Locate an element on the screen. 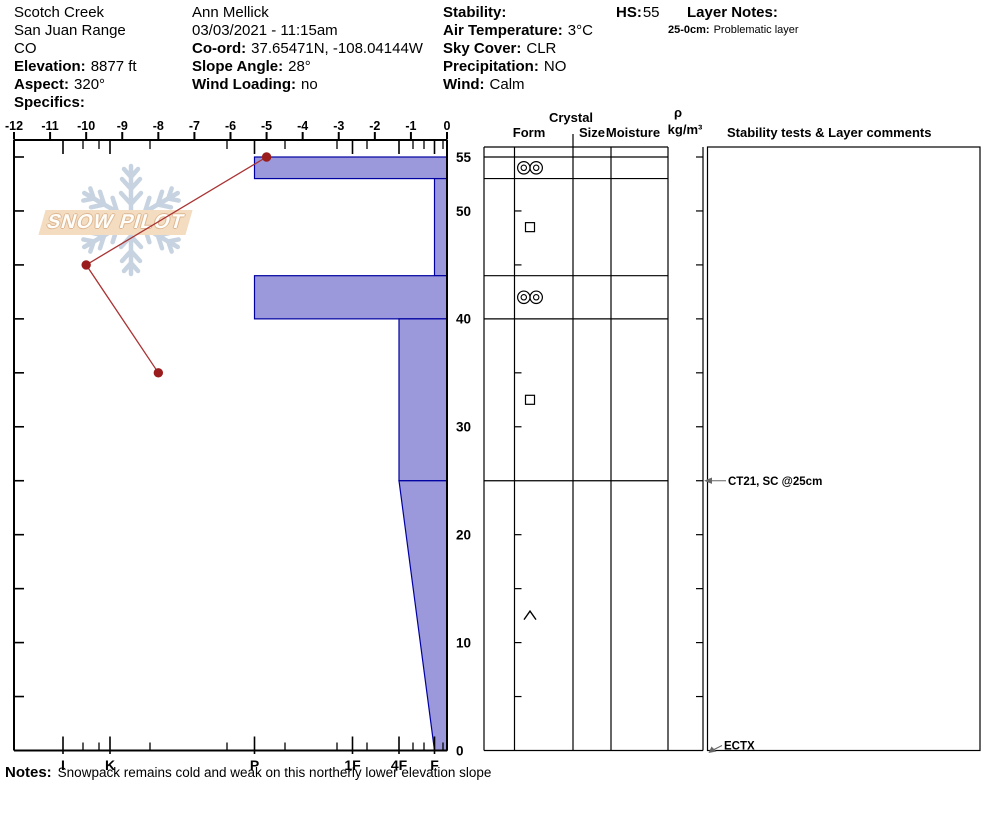 The width and height of the screenshot is (994, 840). wind-loading-label: Wind Loading: is located at coordinates (244, 84).